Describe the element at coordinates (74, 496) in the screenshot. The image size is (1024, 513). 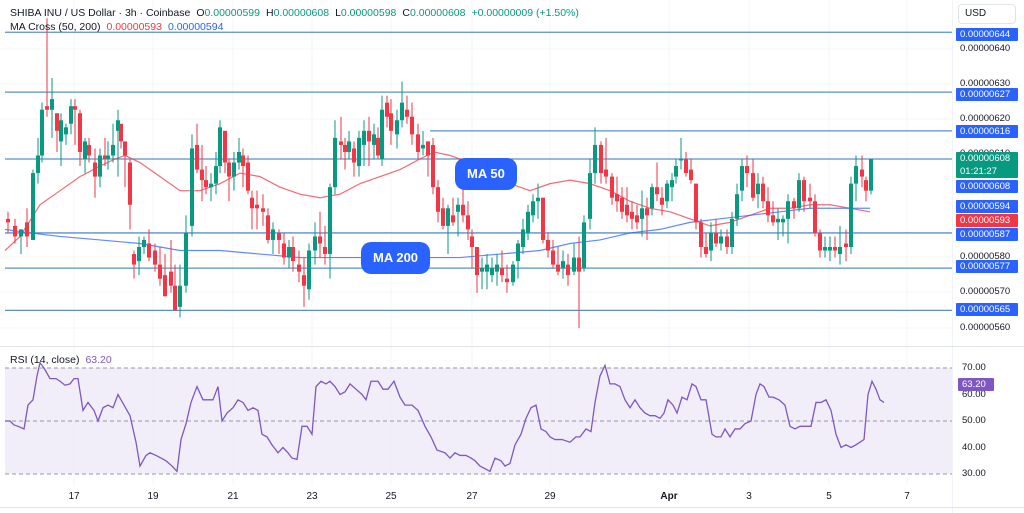
I see `time-tick-label: 17` at that location.